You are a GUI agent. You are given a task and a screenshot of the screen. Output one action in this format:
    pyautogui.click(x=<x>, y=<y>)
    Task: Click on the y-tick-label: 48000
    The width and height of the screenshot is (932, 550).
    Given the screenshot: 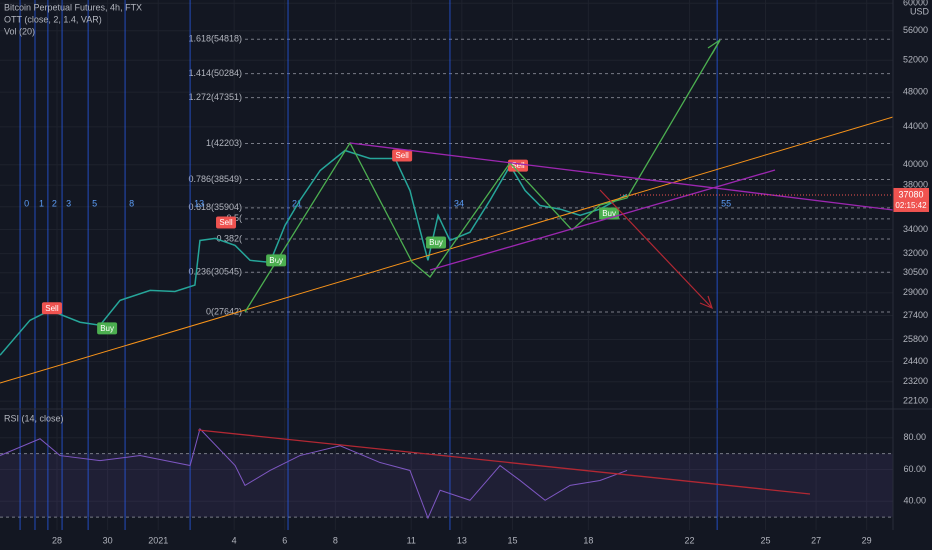 What is the action you would take?
    pyautogui.click(x=915, y=92)
    